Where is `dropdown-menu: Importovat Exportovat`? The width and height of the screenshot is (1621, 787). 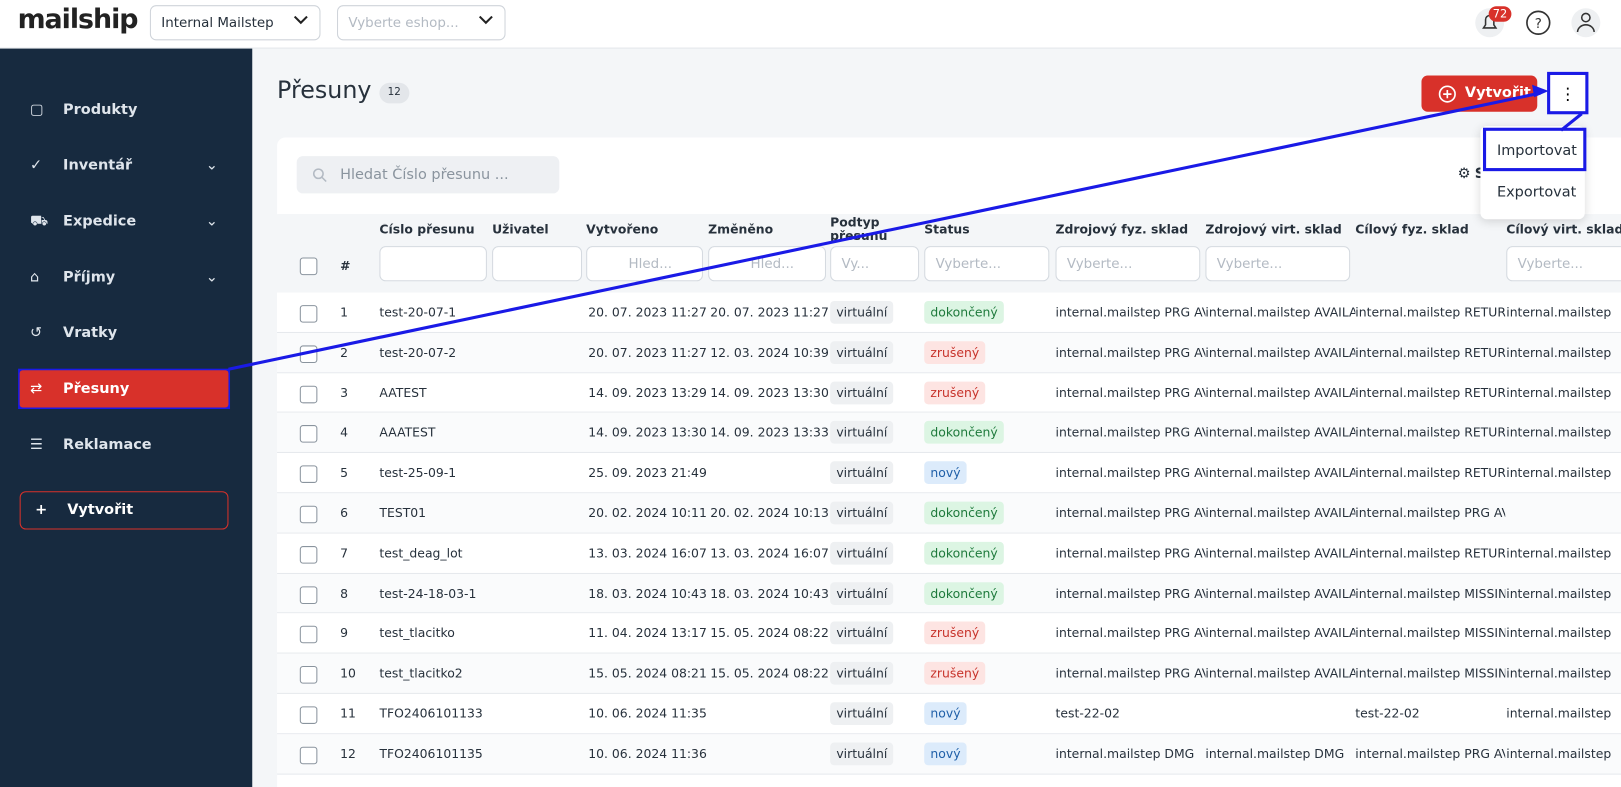 dropdown-menu: Importovat Exportovat is located at coordinates (1532, 173).